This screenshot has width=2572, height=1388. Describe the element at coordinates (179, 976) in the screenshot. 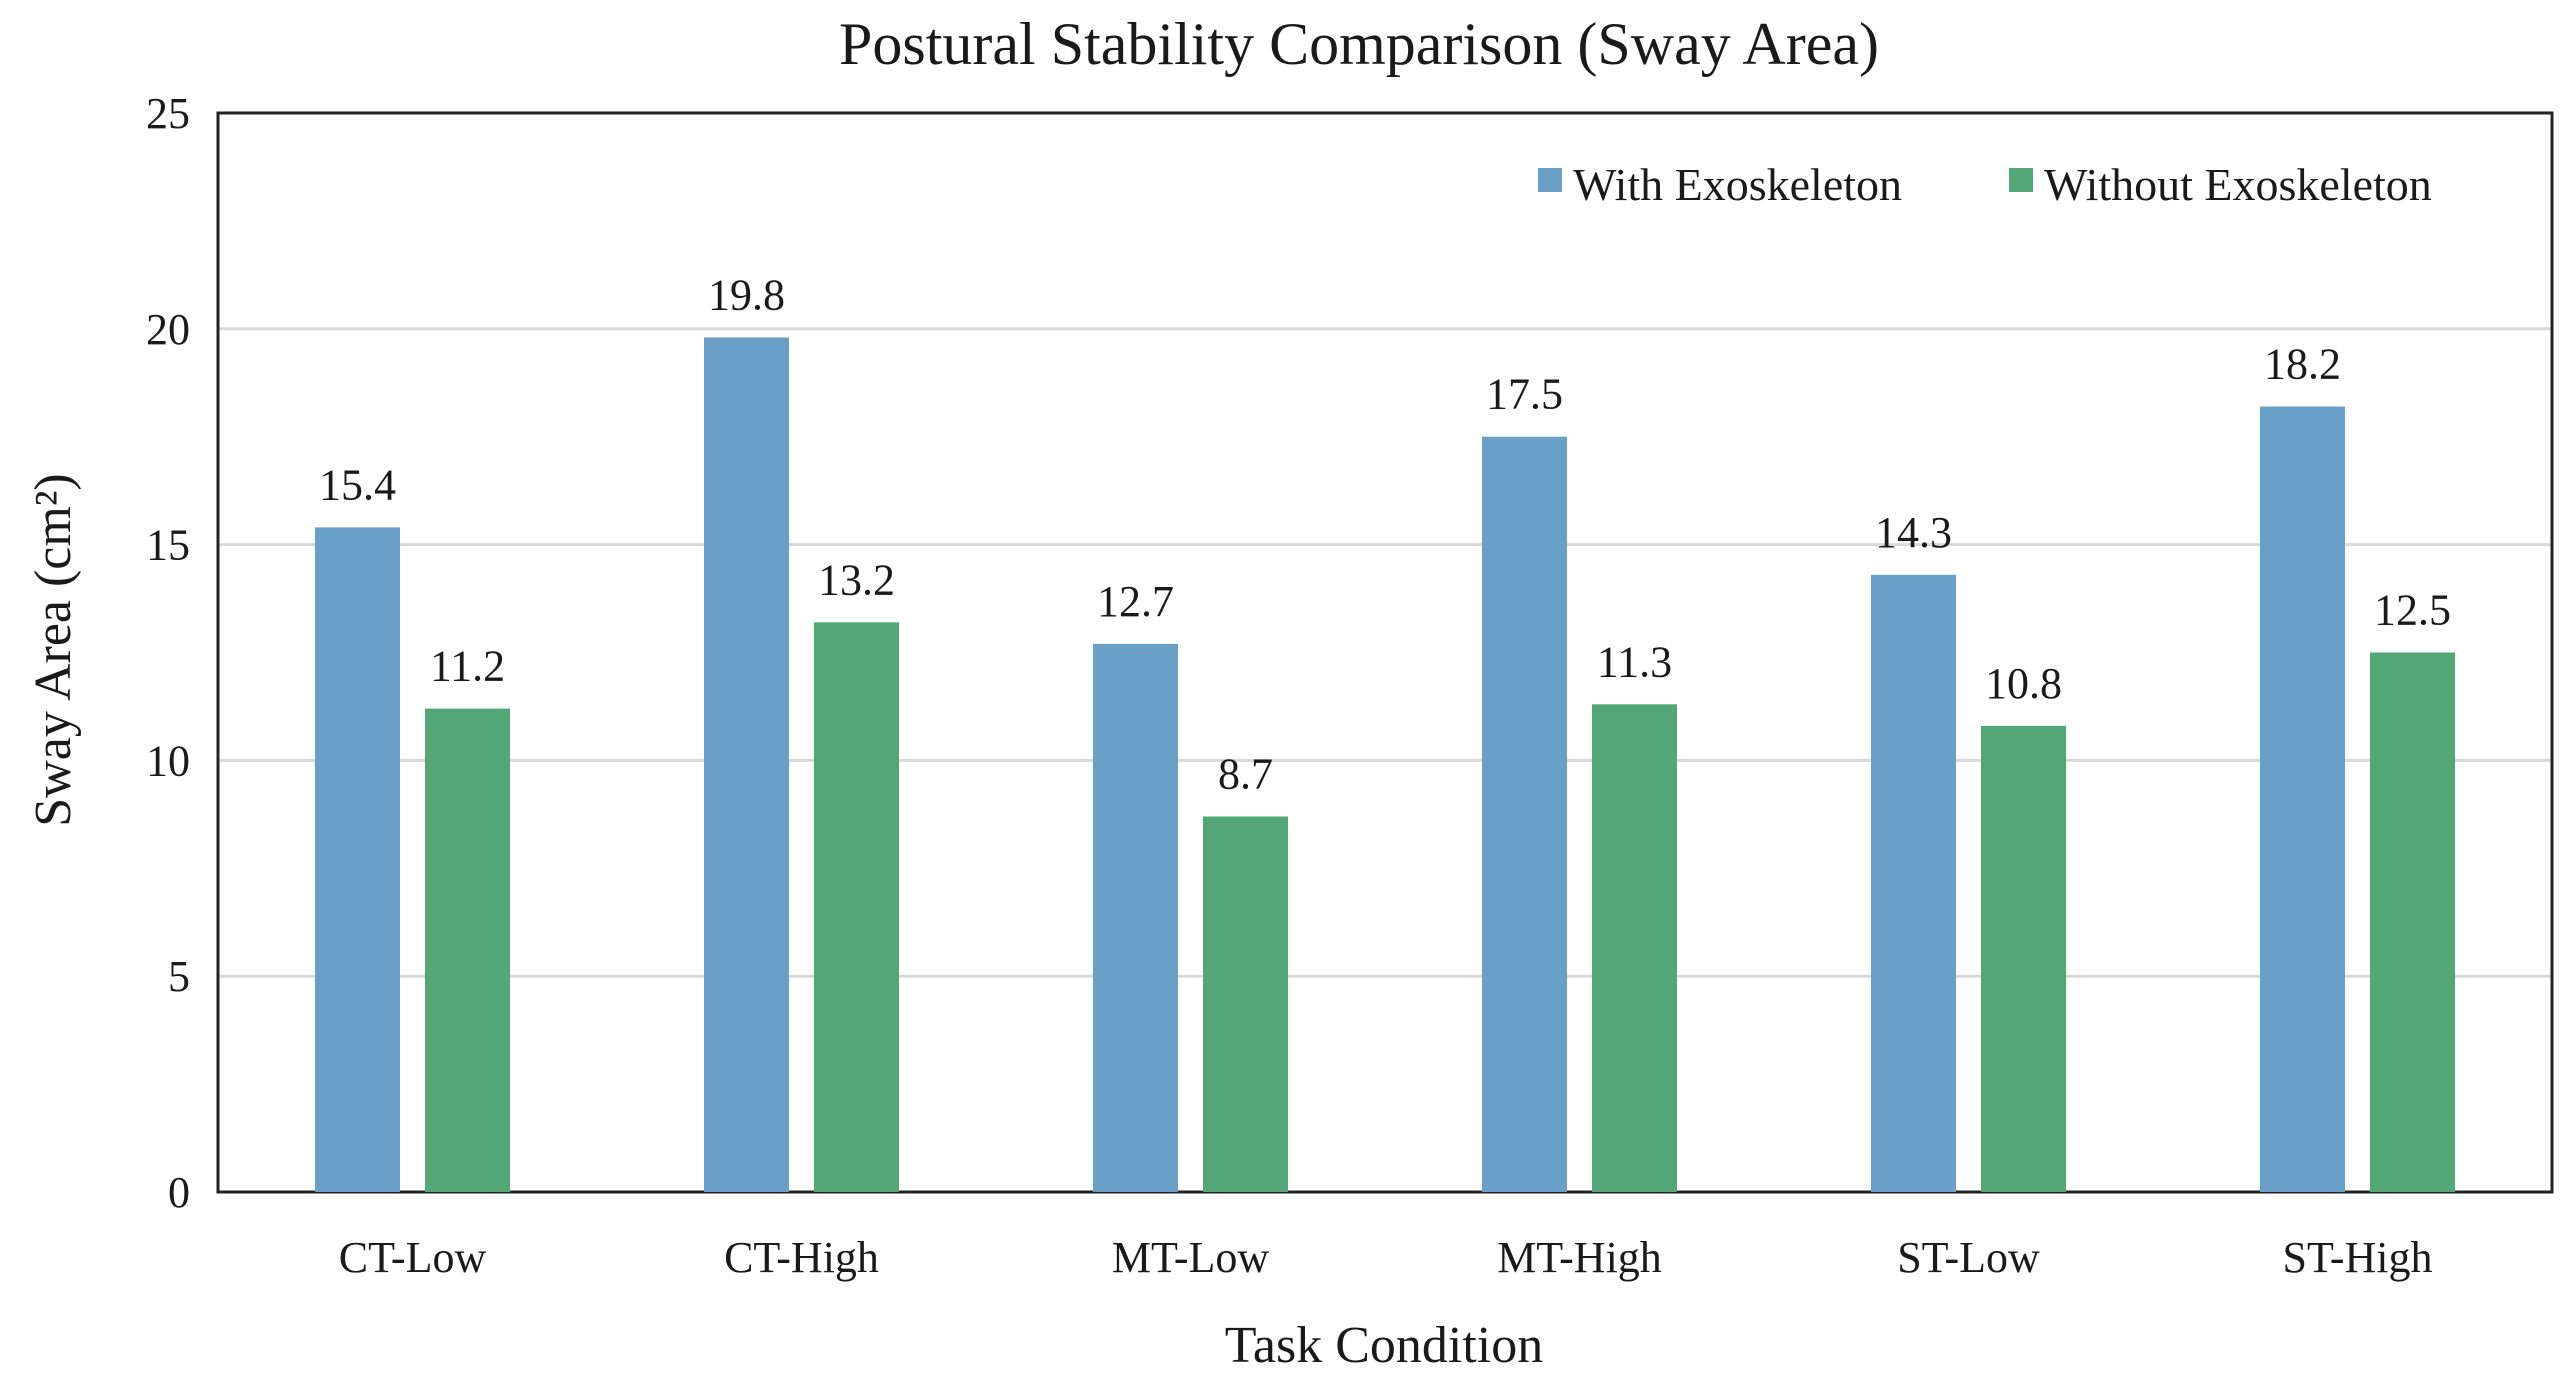

I see `y-tick-label: 5` at that location.